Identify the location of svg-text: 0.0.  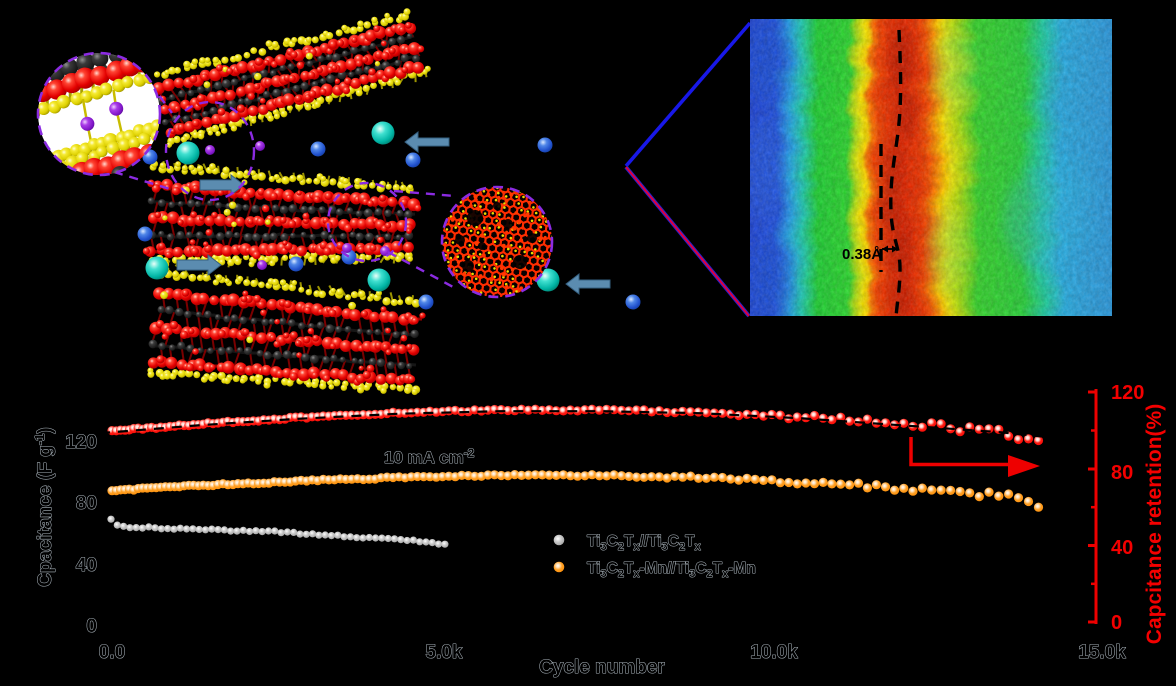
(112, 652).